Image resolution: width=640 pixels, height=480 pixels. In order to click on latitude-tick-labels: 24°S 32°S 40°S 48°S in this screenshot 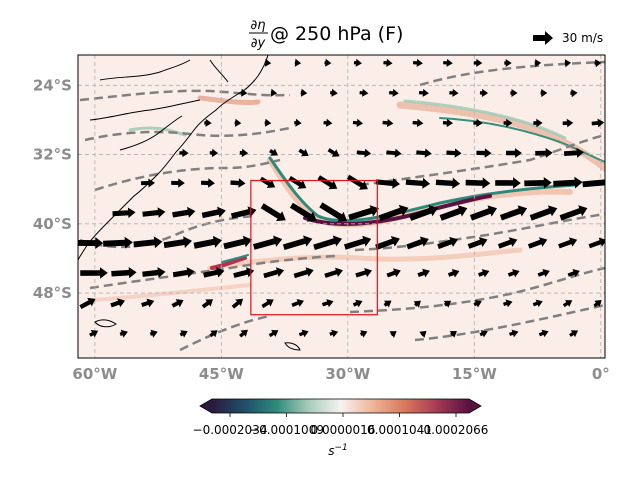, I will do `click(52, 189)`.